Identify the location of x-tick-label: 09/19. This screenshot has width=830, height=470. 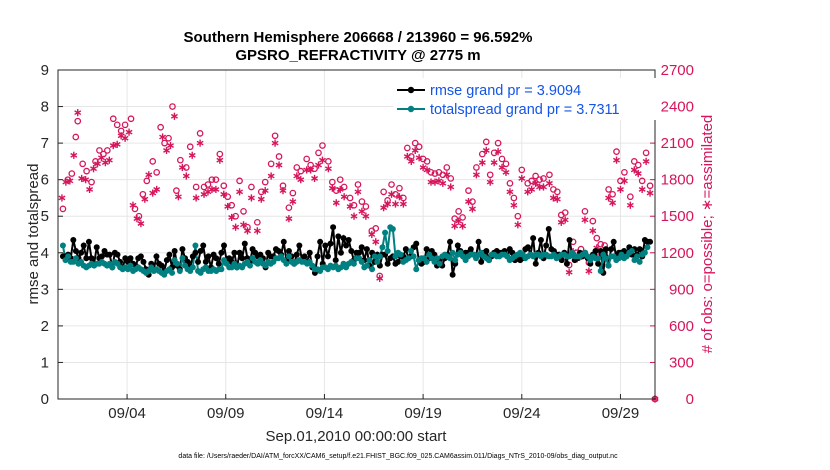
(423, 413).